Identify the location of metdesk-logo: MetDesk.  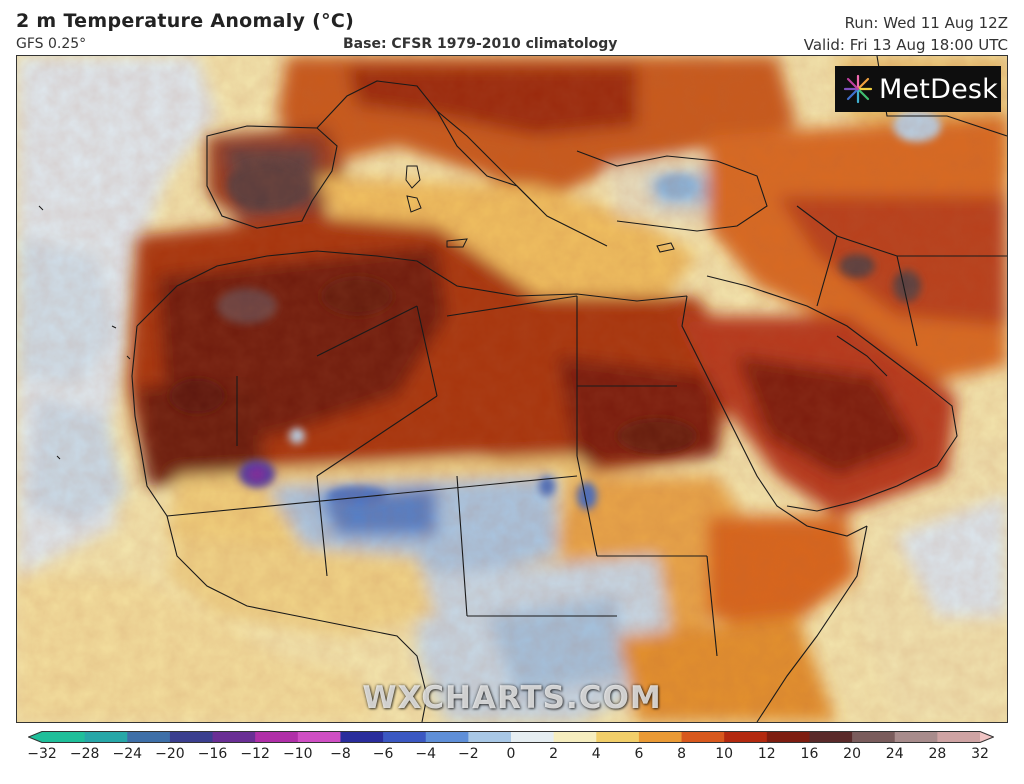
(918, 89).